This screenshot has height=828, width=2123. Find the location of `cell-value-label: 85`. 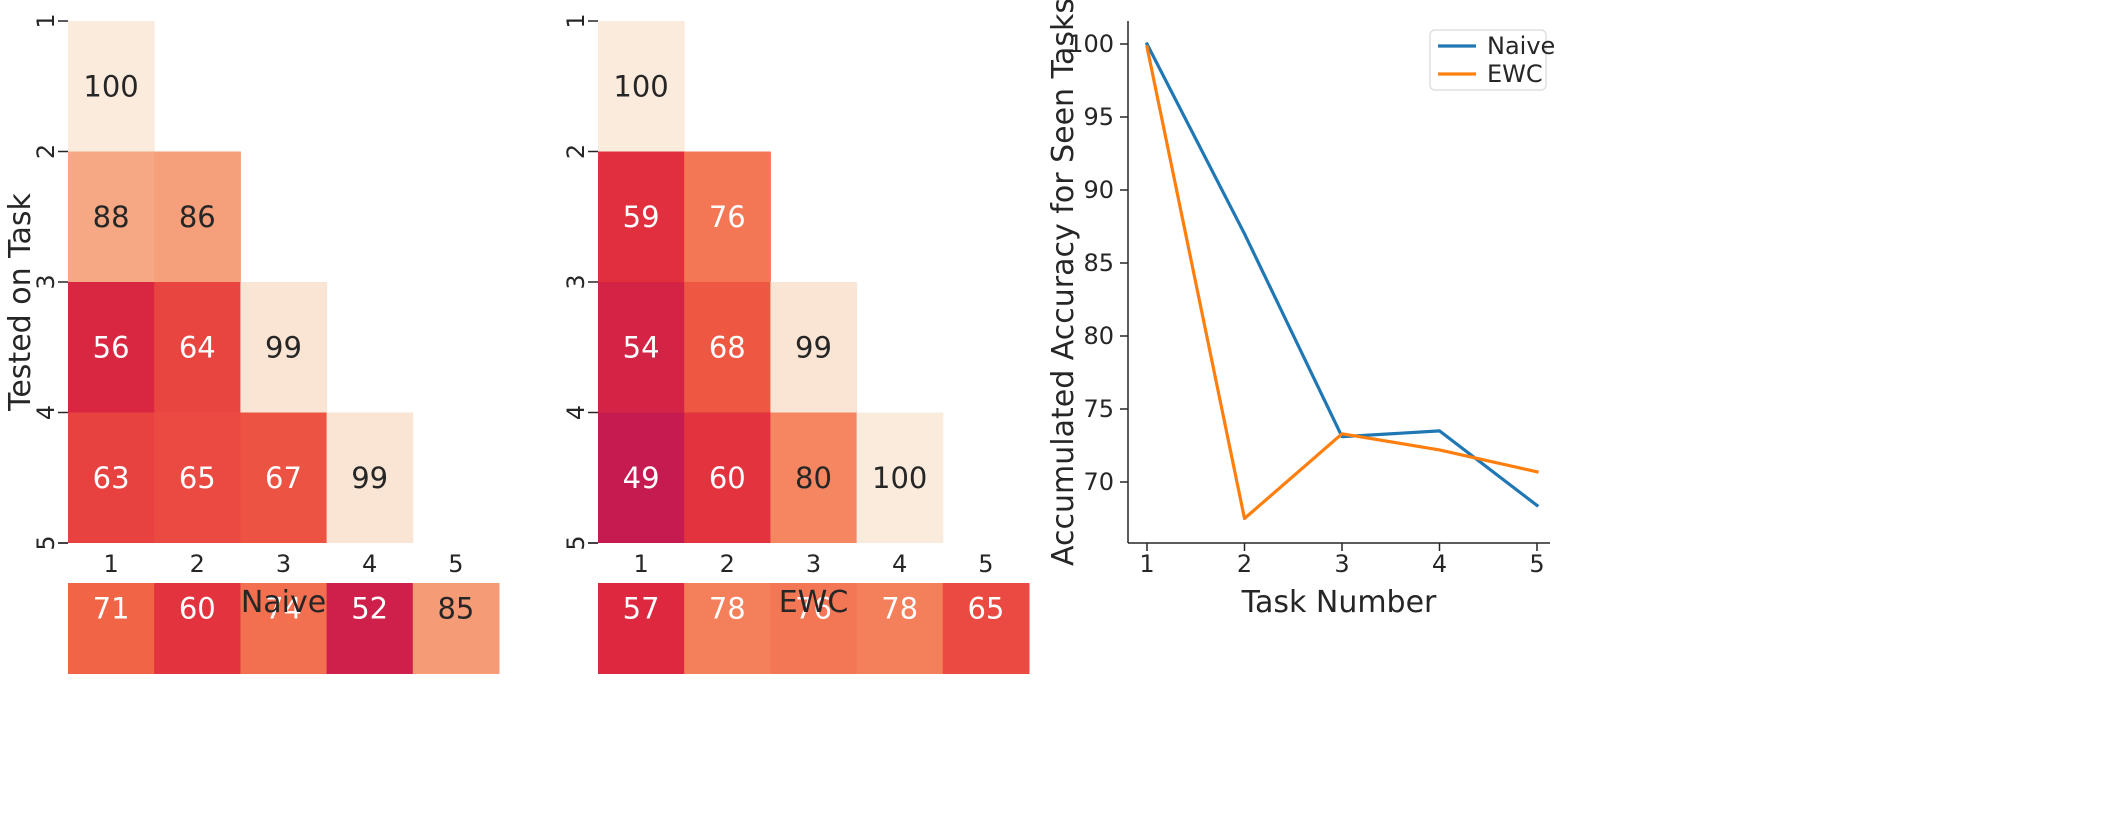

cell-value-label: 85 is located at coordinates (455, 608).